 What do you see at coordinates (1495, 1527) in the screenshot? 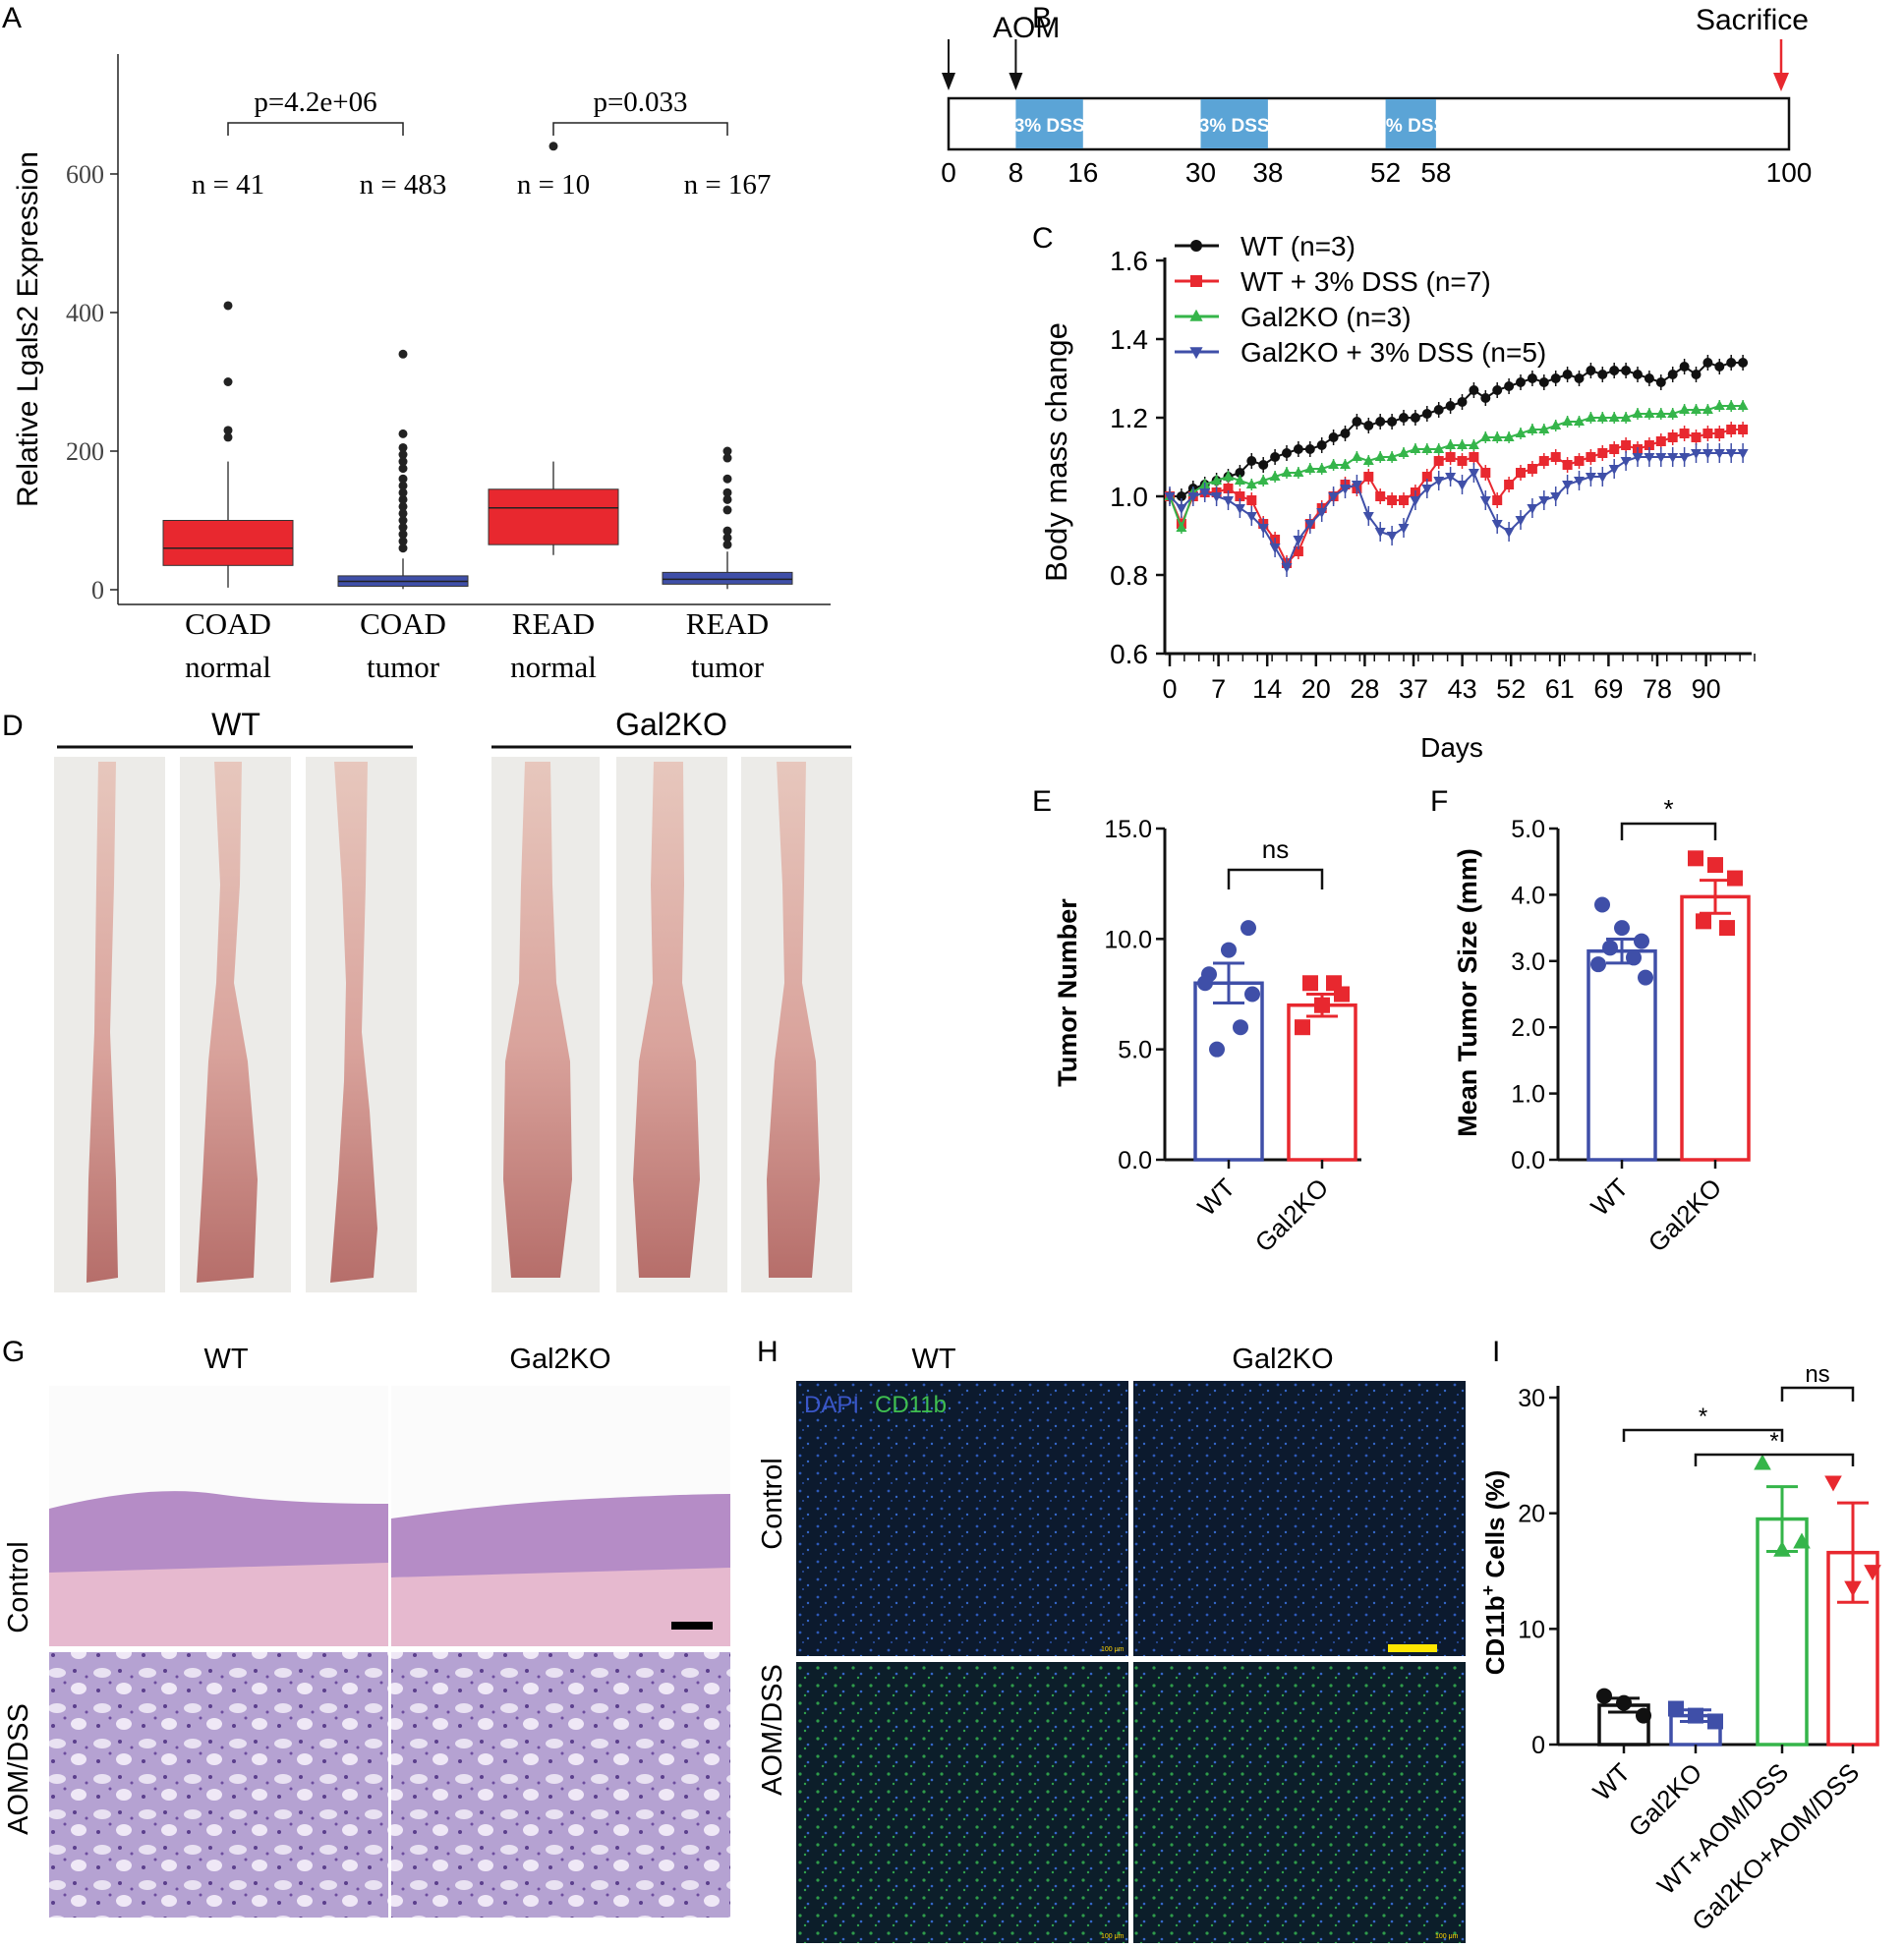
I see `panel-i-ylabel-rest: Cells (%)` at bounding box center [1495, 1527].